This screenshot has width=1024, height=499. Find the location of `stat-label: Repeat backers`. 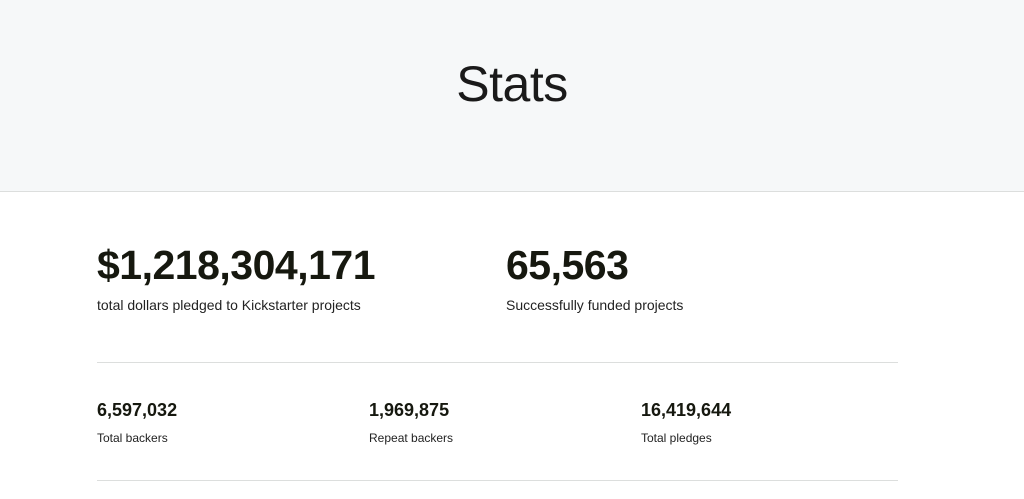

stat-label: Repeat backers is located at coordinates (411, 438).